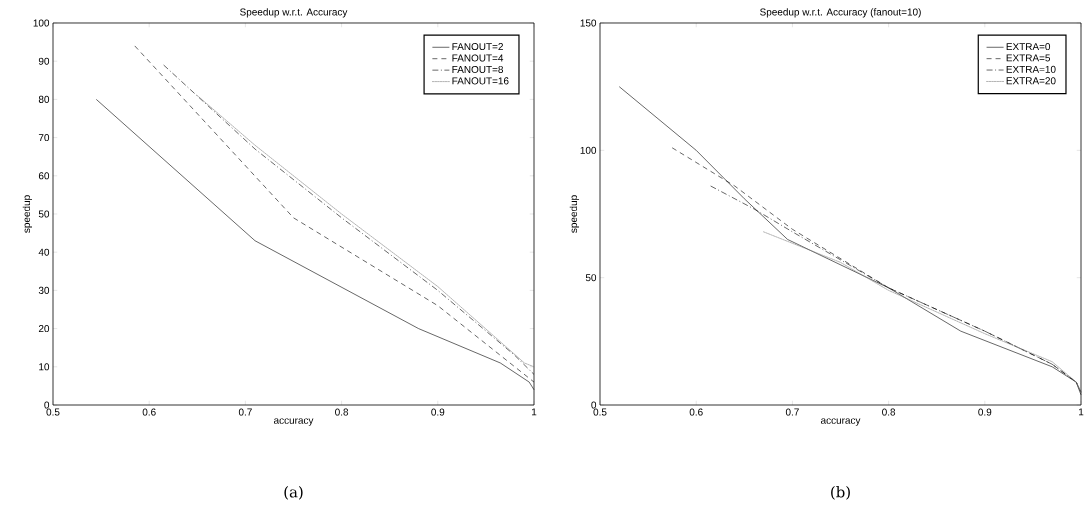 The image size is (1090, 512). I want to click on text: (b), so click(840, 493).